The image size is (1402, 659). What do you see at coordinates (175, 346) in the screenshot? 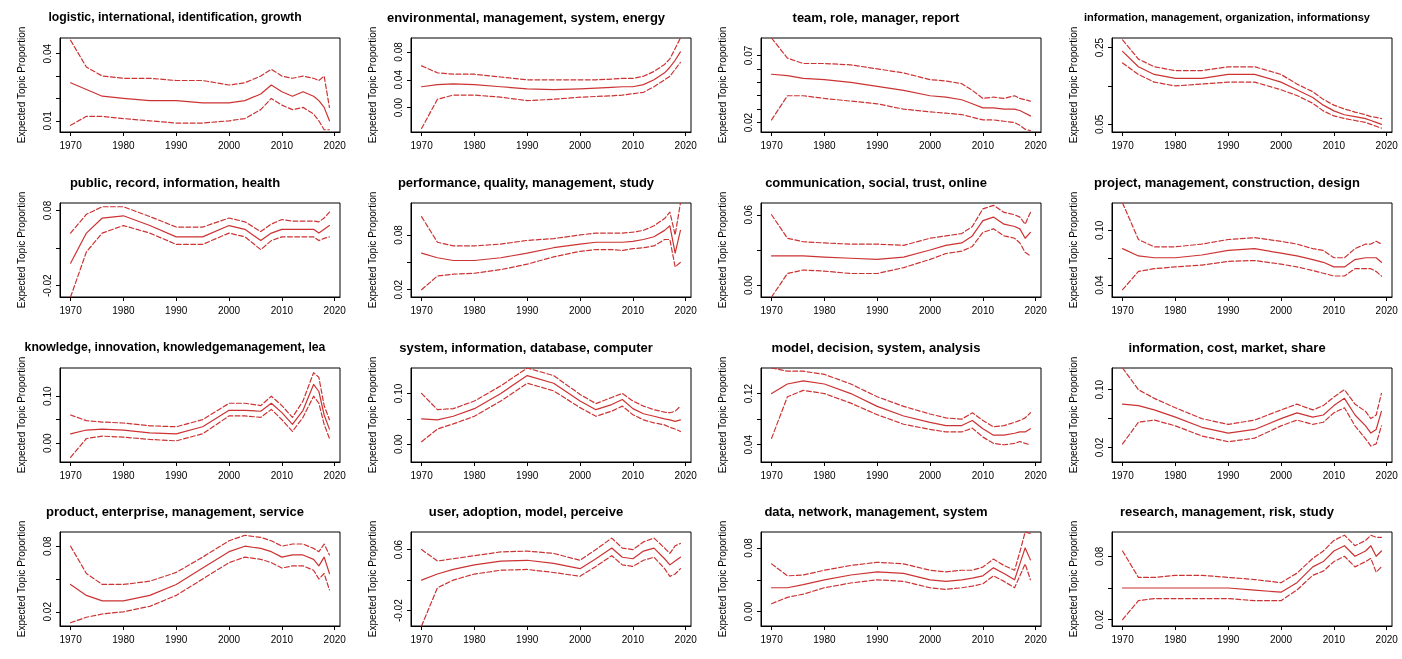
I see `chart-title: knowledge, innovation, knowledgemanagement, lea` at bounding box center [175, 346].